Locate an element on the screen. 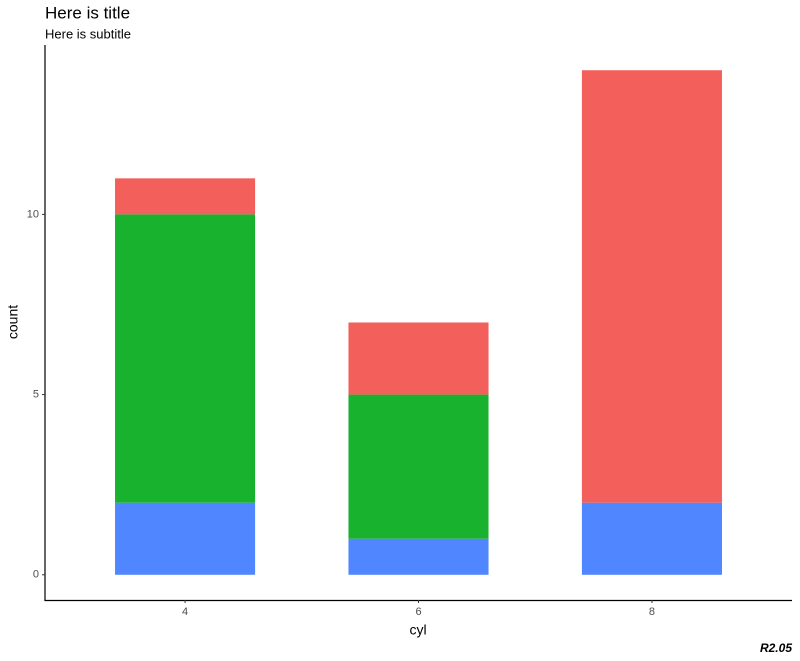 The height and width of the screenshot is (661, 800). y-axis-label: count is located at coordinates (13, 322).